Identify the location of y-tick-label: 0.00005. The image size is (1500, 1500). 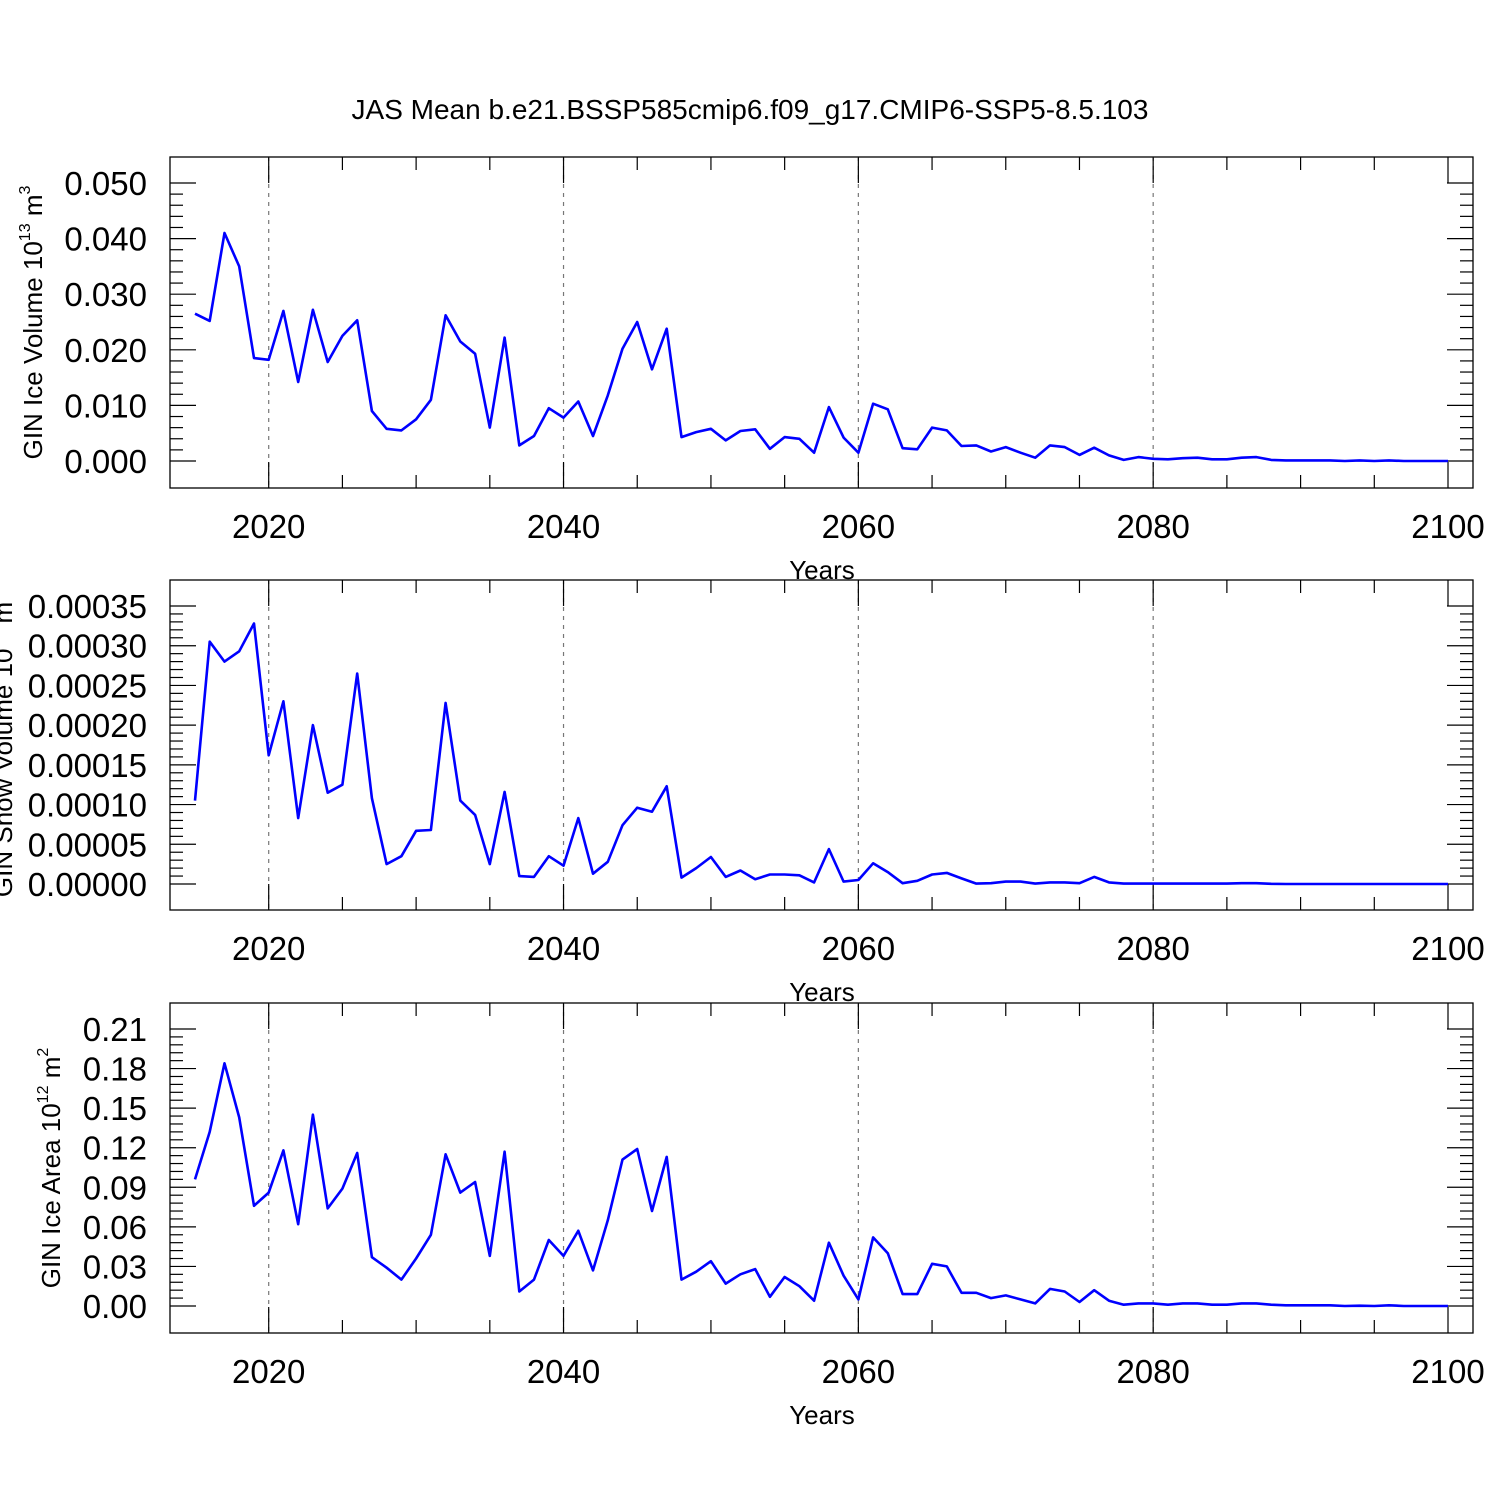
(87, 844).